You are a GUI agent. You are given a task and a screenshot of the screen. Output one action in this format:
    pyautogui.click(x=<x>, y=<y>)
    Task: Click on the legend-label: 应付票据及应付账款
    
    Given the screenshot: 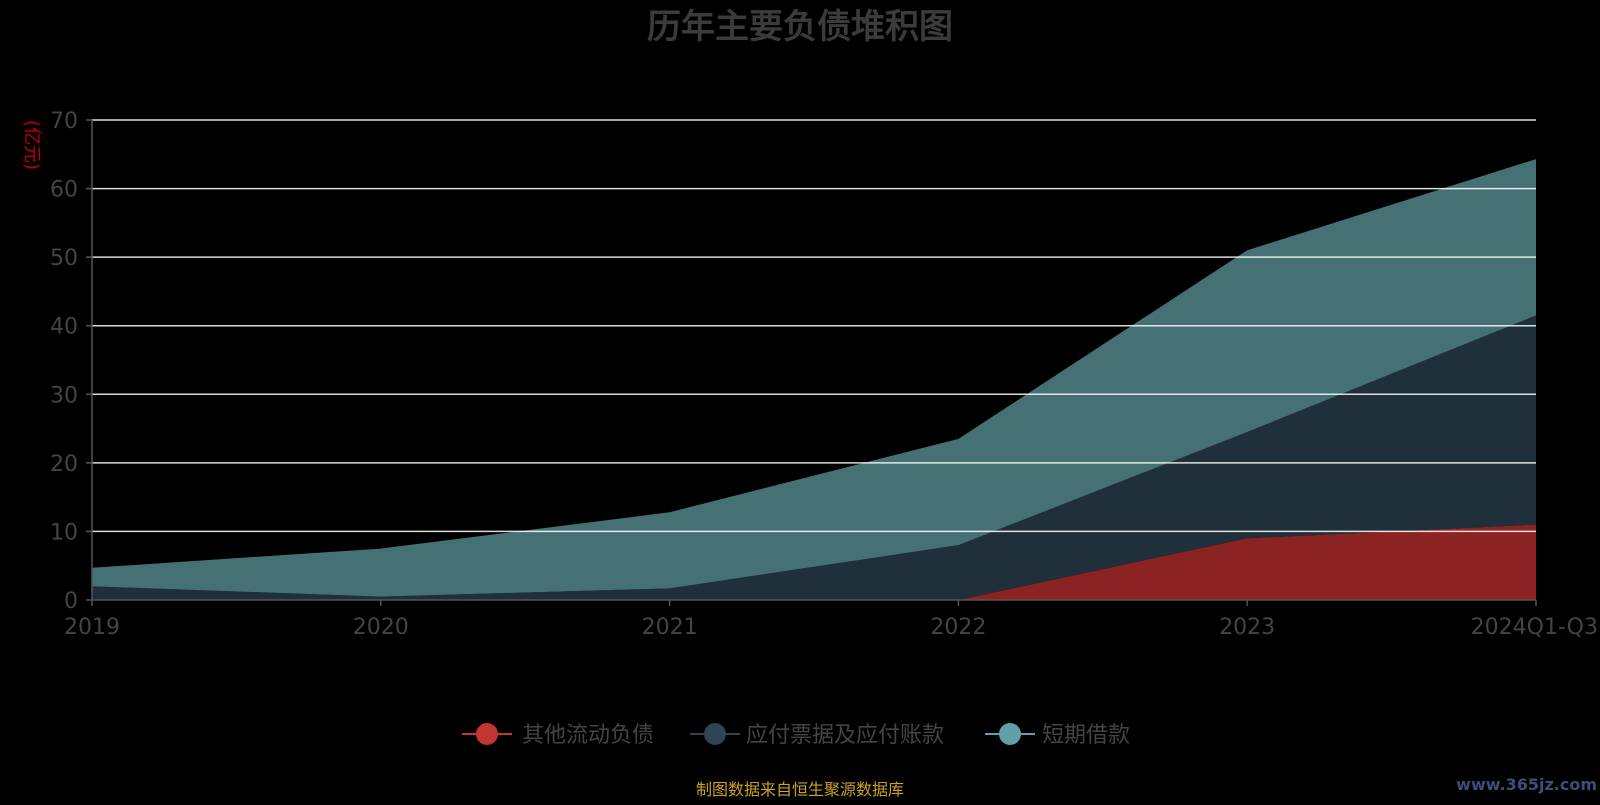 What is the action you would take?
    pyautogui.click(x=845, y=735)
    